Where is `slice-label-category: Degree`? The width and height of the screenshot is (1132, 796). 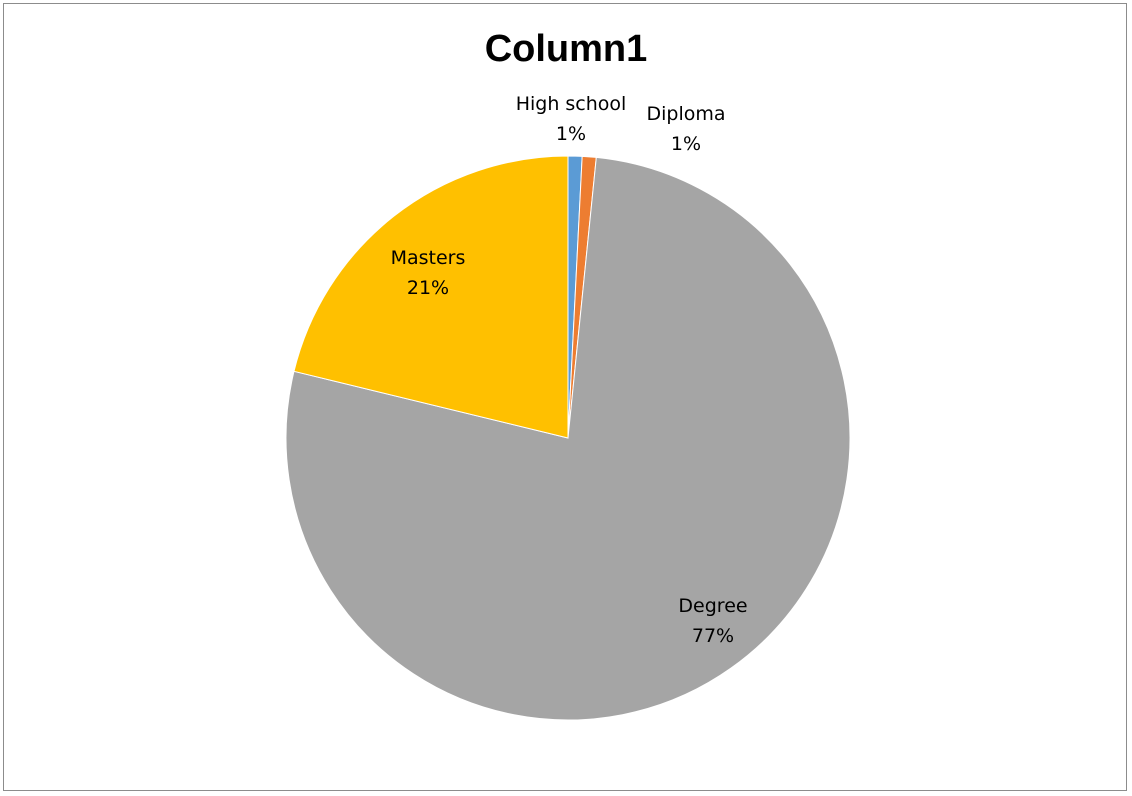 slice-label-category: Degree is located at coordinates (712, 606).